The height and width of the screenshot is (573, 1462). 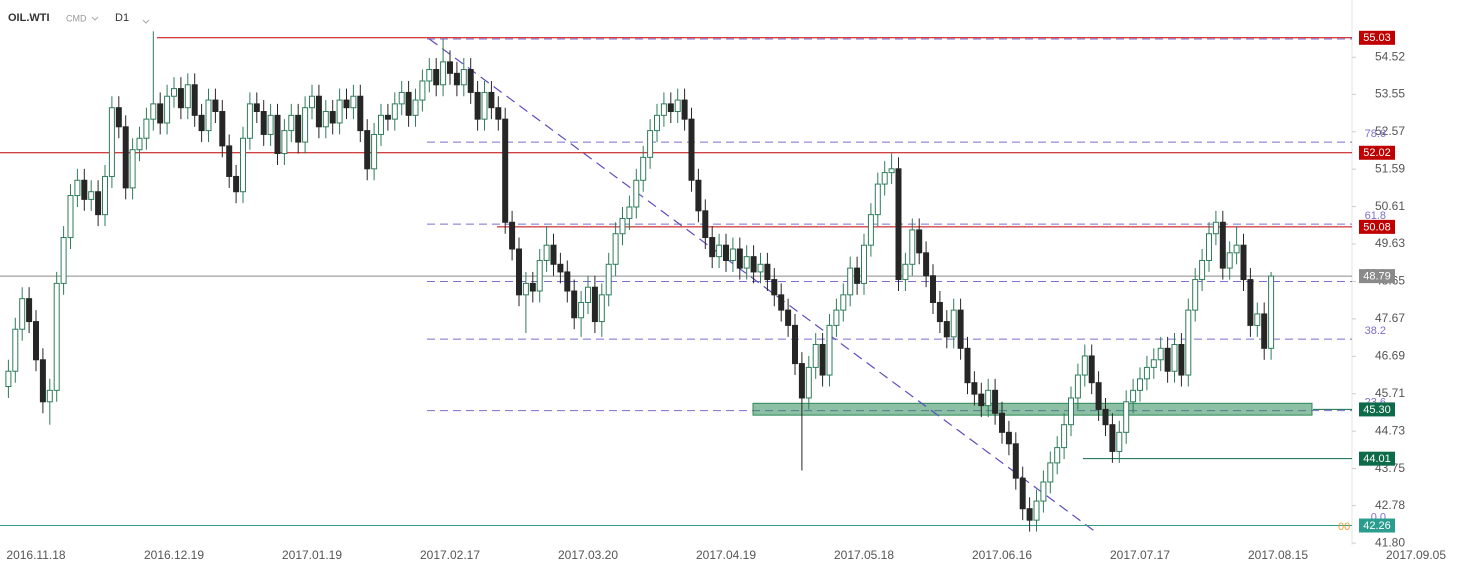 I want to click on x-tick-label: 2017.07.17, so click(x=1140, y=555).